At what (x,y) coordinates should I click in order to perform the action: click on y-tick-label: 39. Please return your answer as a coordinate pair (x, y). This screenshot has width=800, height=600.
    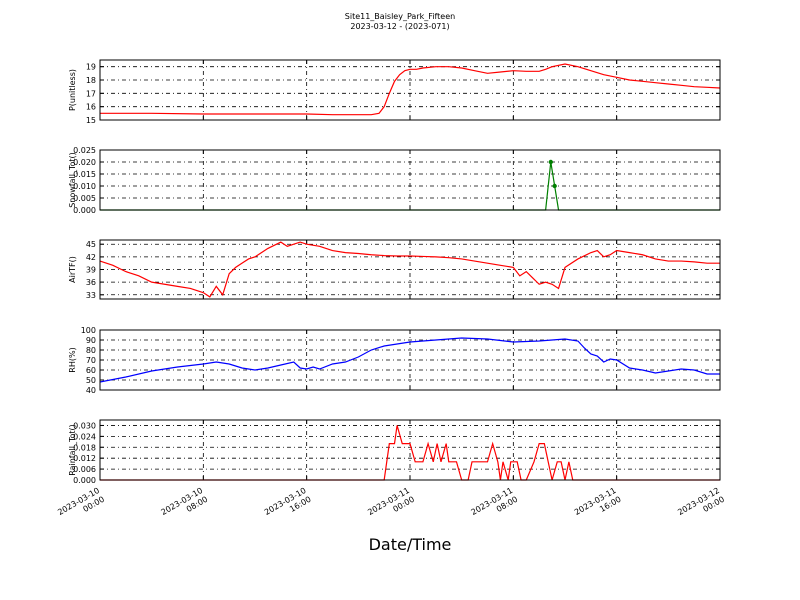
    Looking at the image, I should click on (91, 270).